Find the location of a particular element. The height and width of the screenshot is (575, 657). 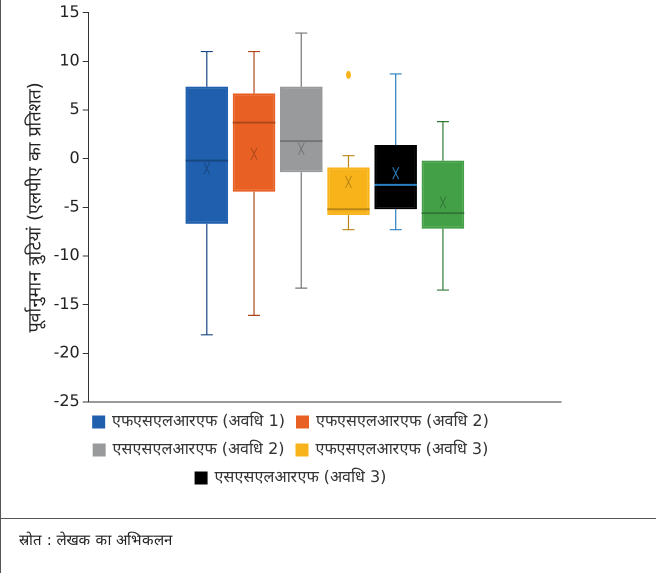

y-tick-label: 10 is located at coordinates (69, 60).